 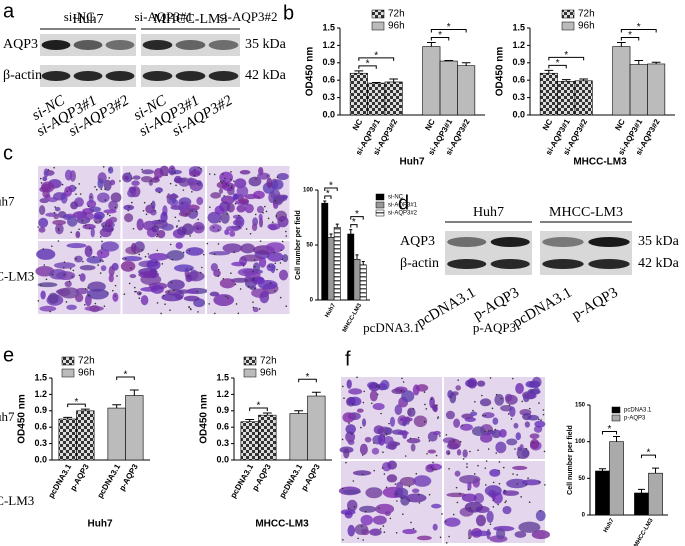 What do you see at coordinates (266, 75) in the screenshot?
I see `size-label: 42 kDa` at bounding box center [266, 75].